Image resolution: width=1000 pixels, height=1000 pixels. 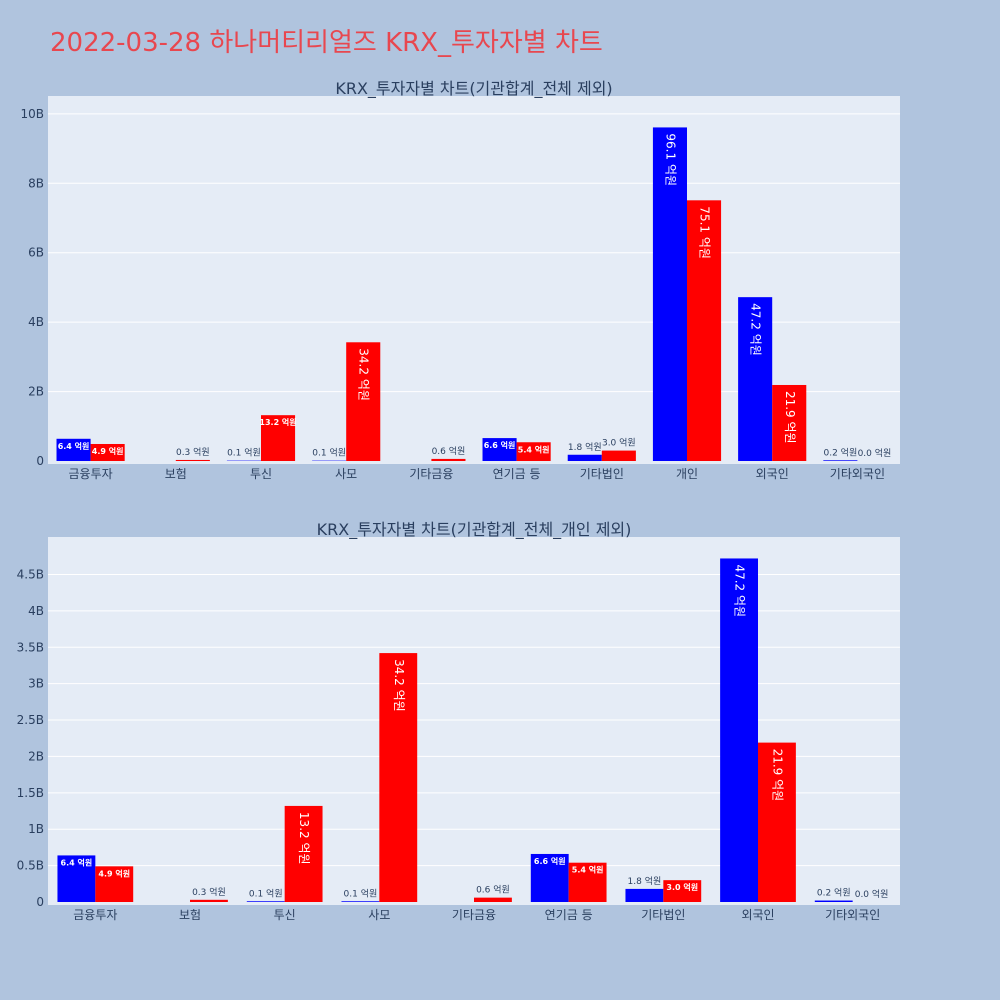 I want to click on y-tick-label: 4.5B, so click(x=30, y=574).